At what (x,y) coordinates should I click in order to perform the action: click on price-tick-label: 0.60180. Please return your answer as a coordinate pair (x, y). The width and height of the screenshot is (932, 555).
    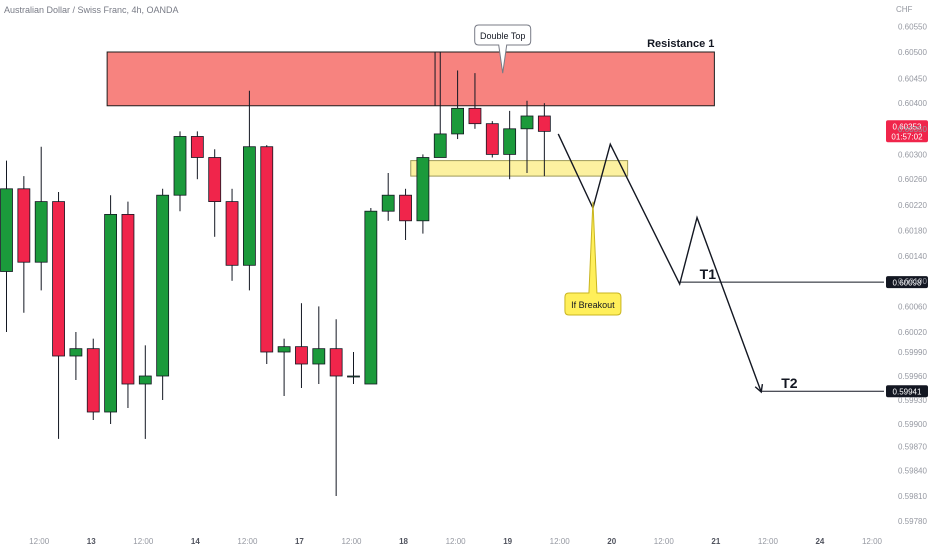
    Looking at the image, I should click on (912, 230).